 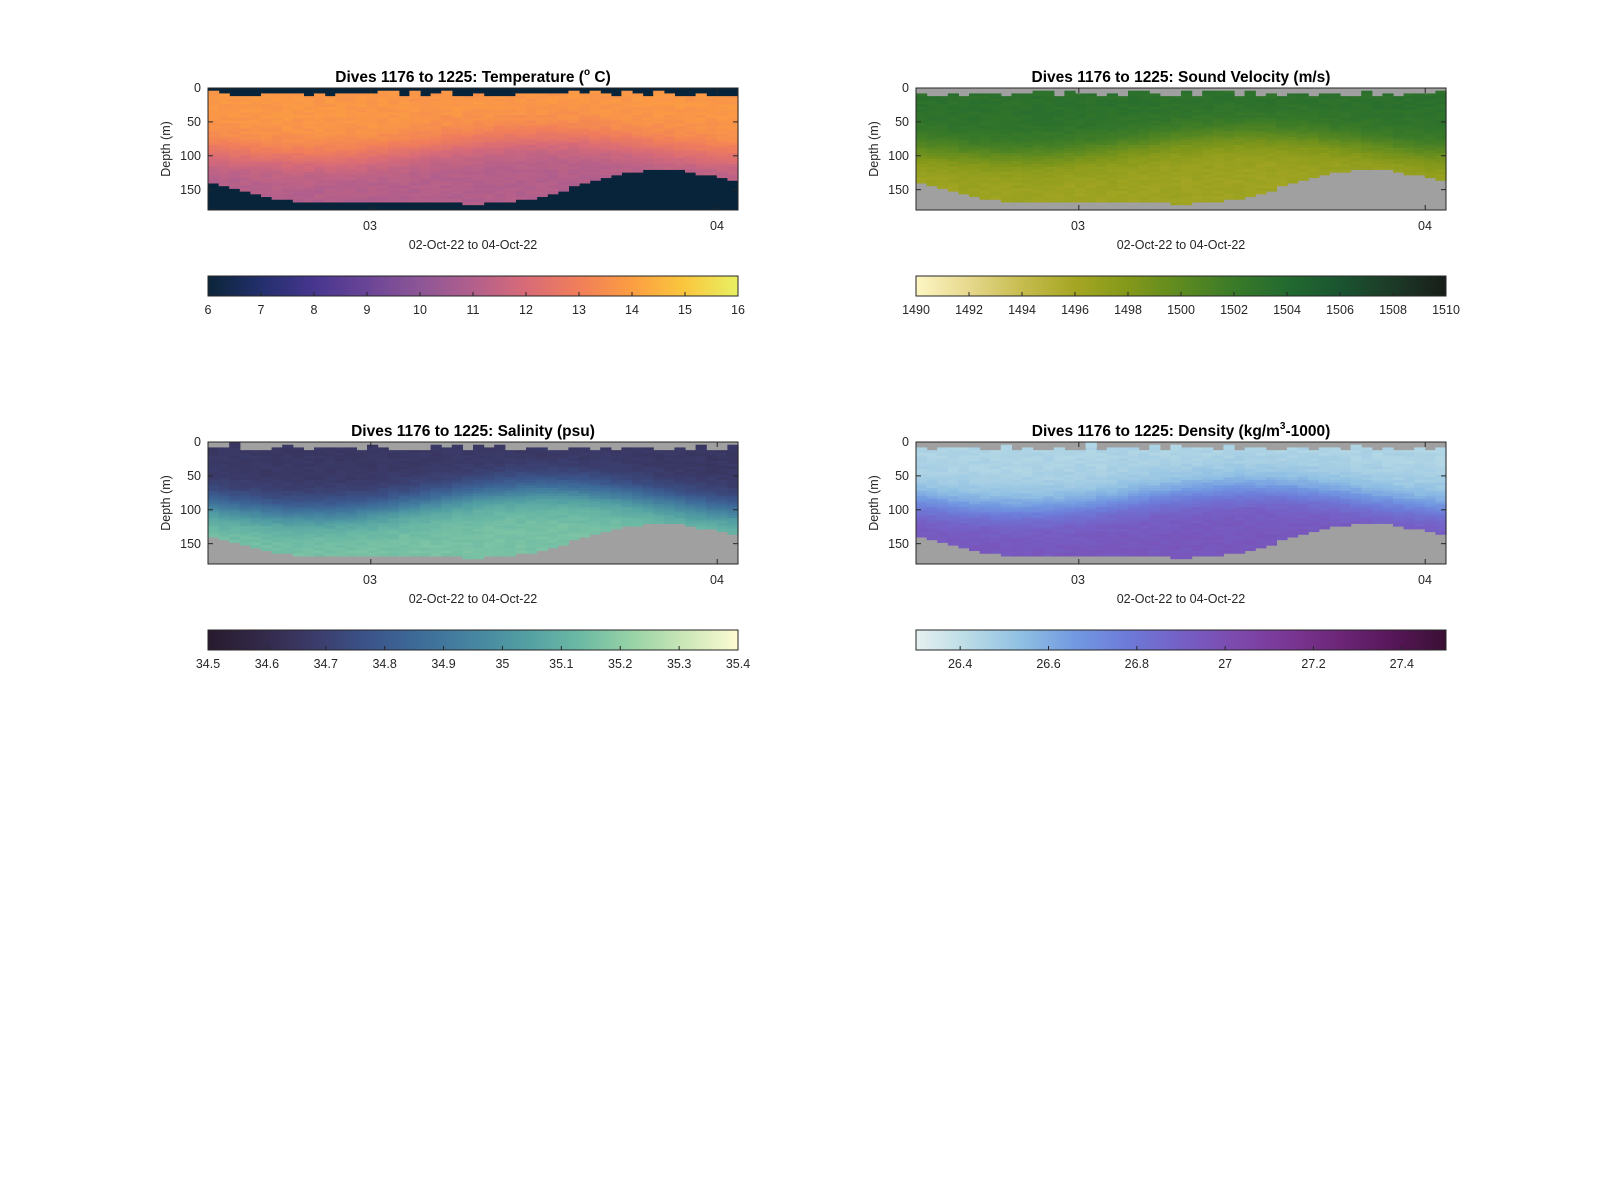 I want to click on colorbar-tick-label: 1494, so click(x=1022, y=310).